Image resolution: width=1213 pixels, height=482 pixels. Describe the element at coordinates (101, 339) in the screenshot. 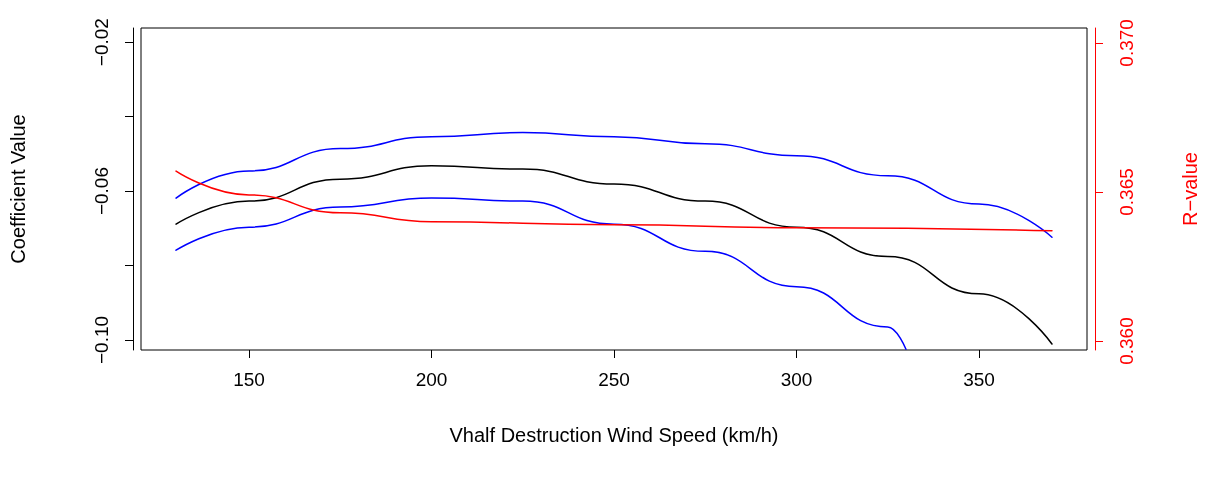

I see `y-tick-label: −0.10` at that location.